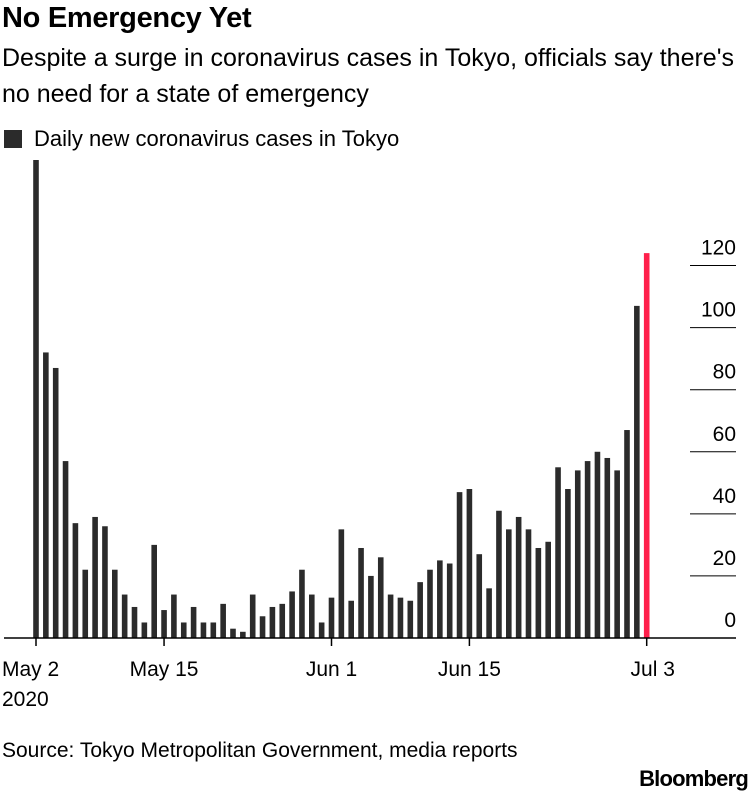  I want to click on y-tick-label: 100, so click(718, 310).